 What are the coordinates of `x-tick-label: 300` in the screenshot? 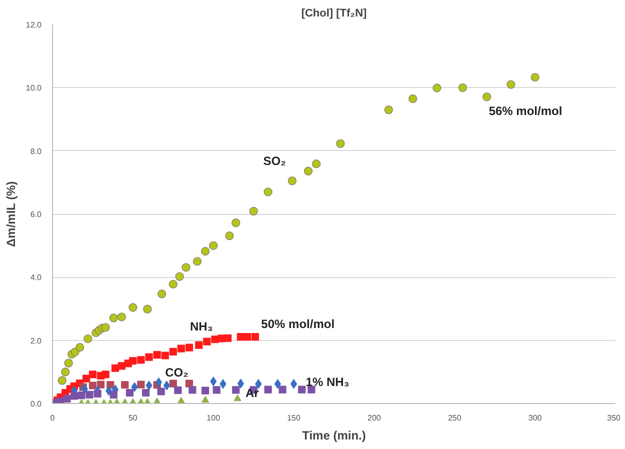 It's located at (535, 418).